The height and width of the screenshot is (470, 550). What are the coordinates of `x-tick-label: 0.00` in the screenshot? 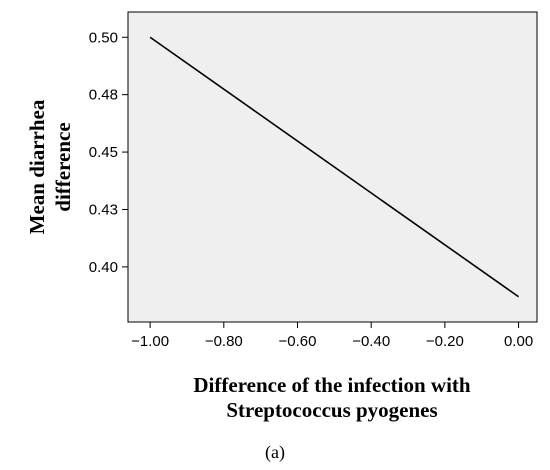 It's located at (518, 341).